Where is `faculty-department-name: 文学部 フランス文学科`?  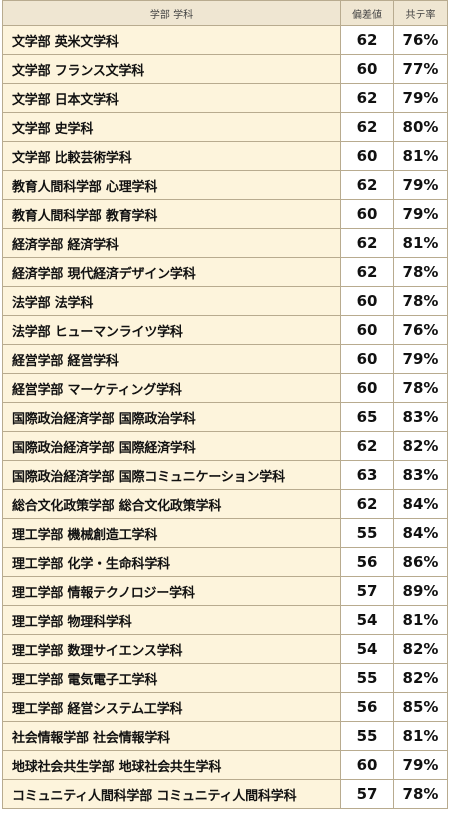 faculty-department-name: 文学部 フランス文学科 is located at coordinates (171, 69).